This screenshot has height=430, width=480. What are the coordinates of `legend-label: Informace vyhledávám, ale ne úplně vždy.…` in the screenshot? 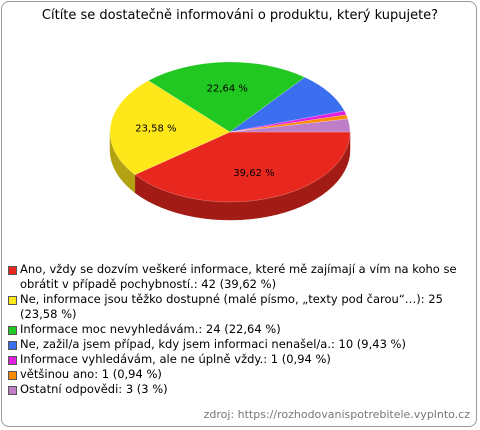 It's located at (175, 359).